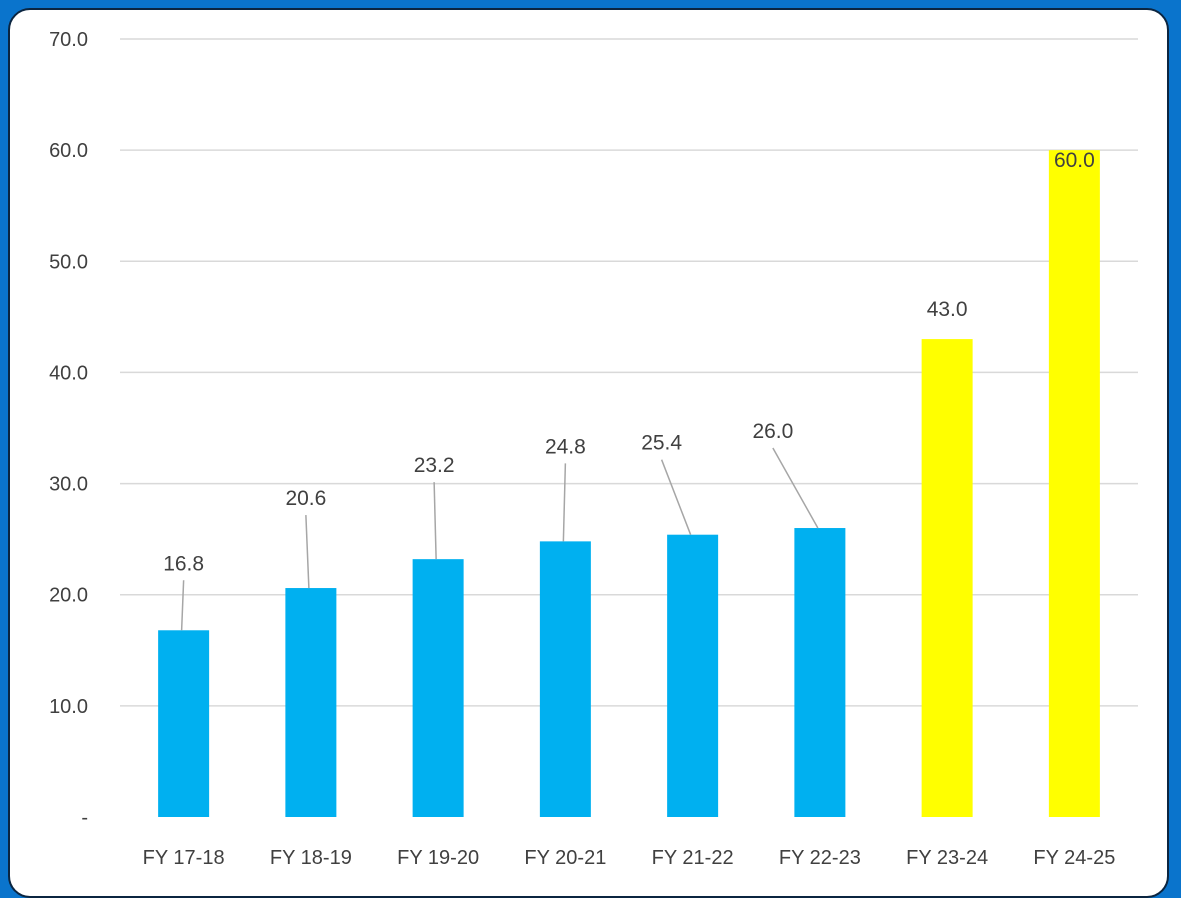 The image size is (1181, 898). What do you see at coordinates (68, 373) in the screenshot?
I see `y-tick-label: 40.0` at bounding box center [68, 373].